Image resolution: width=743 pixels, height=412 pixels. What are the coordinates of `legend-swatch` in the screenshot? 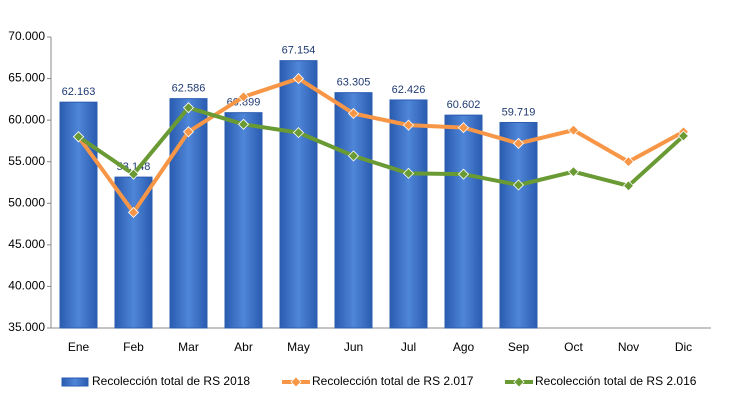 It's located at (75, 382).